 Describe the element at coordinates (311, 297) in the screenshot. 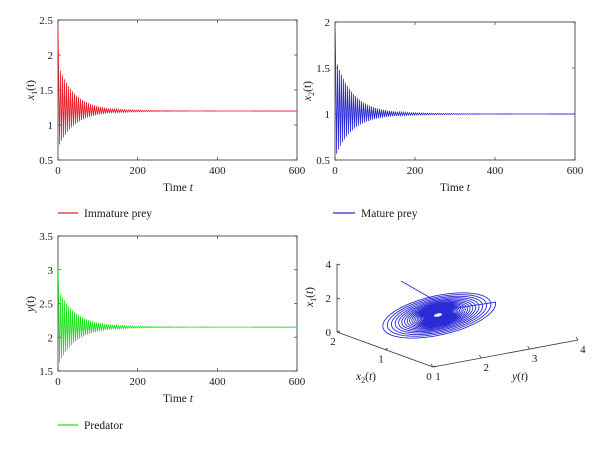

I see `z-axis-label: x1(t)` at that location.